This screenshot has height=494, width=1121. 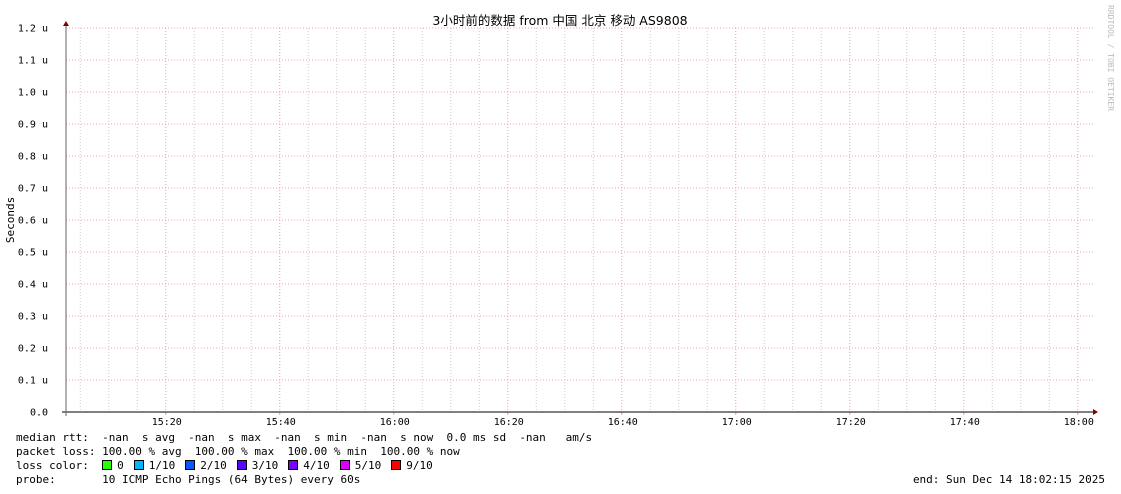 What do you see at coordinates (33, 381) in the screenshot?
I see `y-tick-label: 0.1 u` at bounding box center [33, 381].